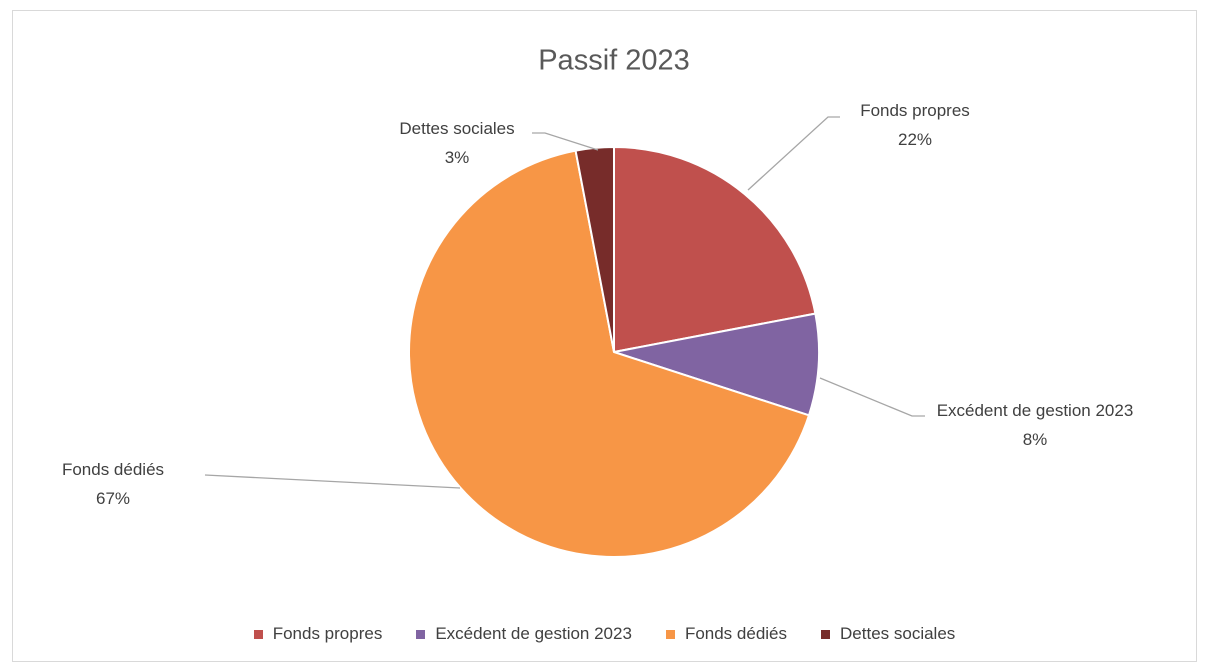 This screenshot has width=1209, height=672. Describe the element at coordinates (113, 469) in the screenshot. I see `data-label-category: Fonds dédiés` at that location.